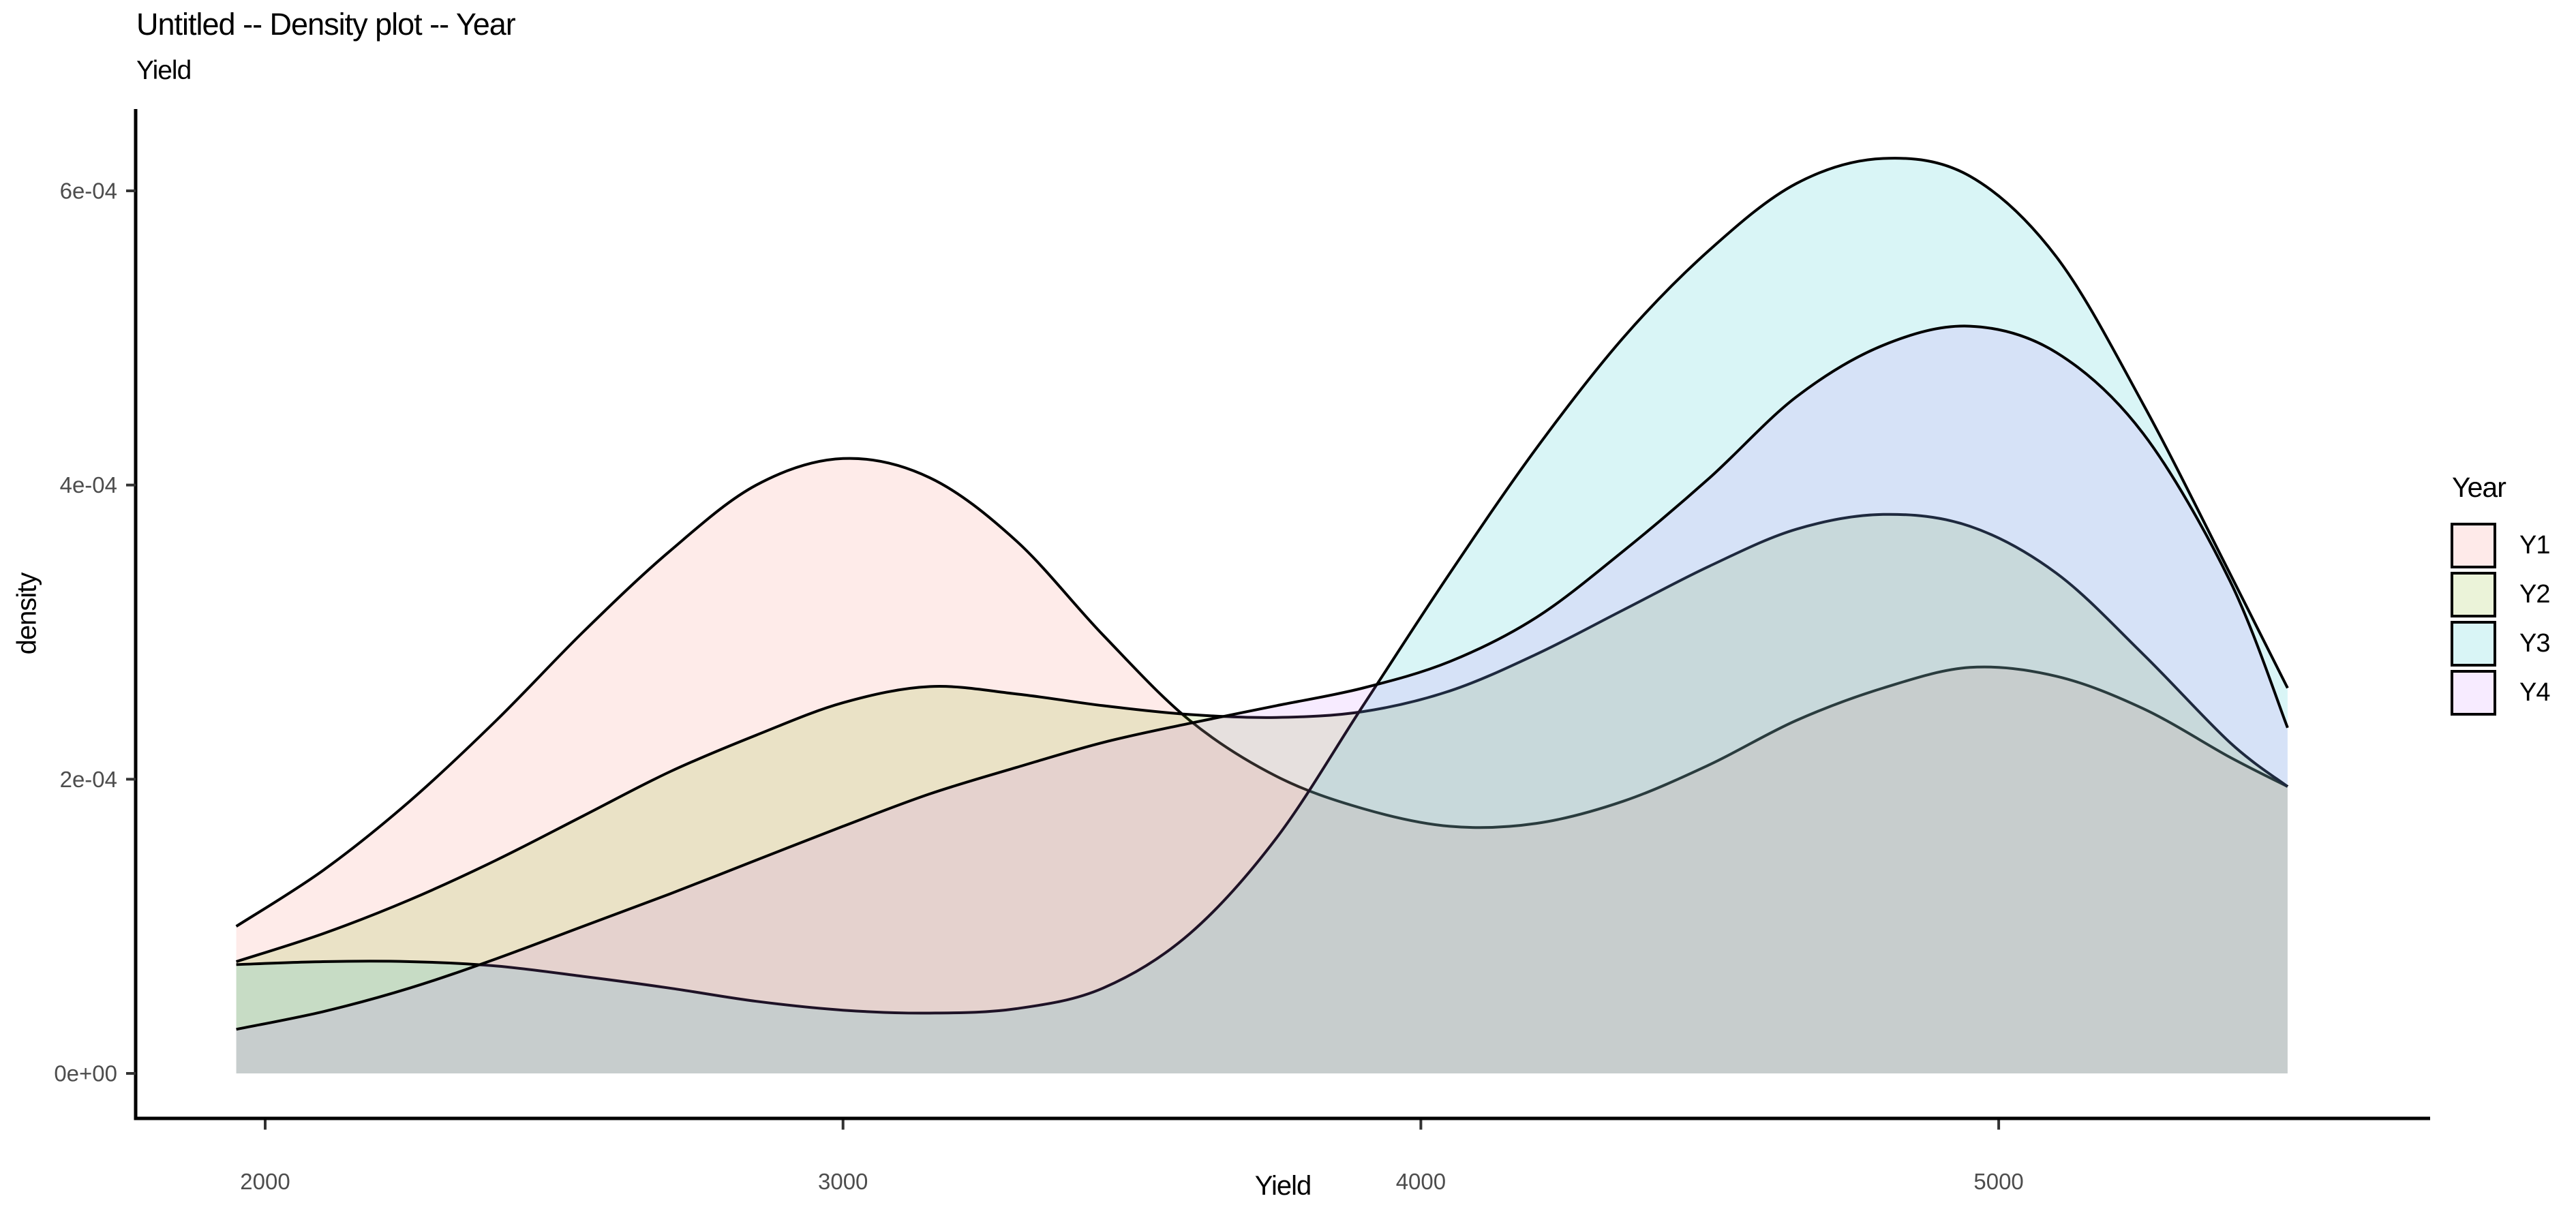  Describe the element at coordinates (2474, 644) in the screenshot. I see `legend-swatch-Y3` at that location.